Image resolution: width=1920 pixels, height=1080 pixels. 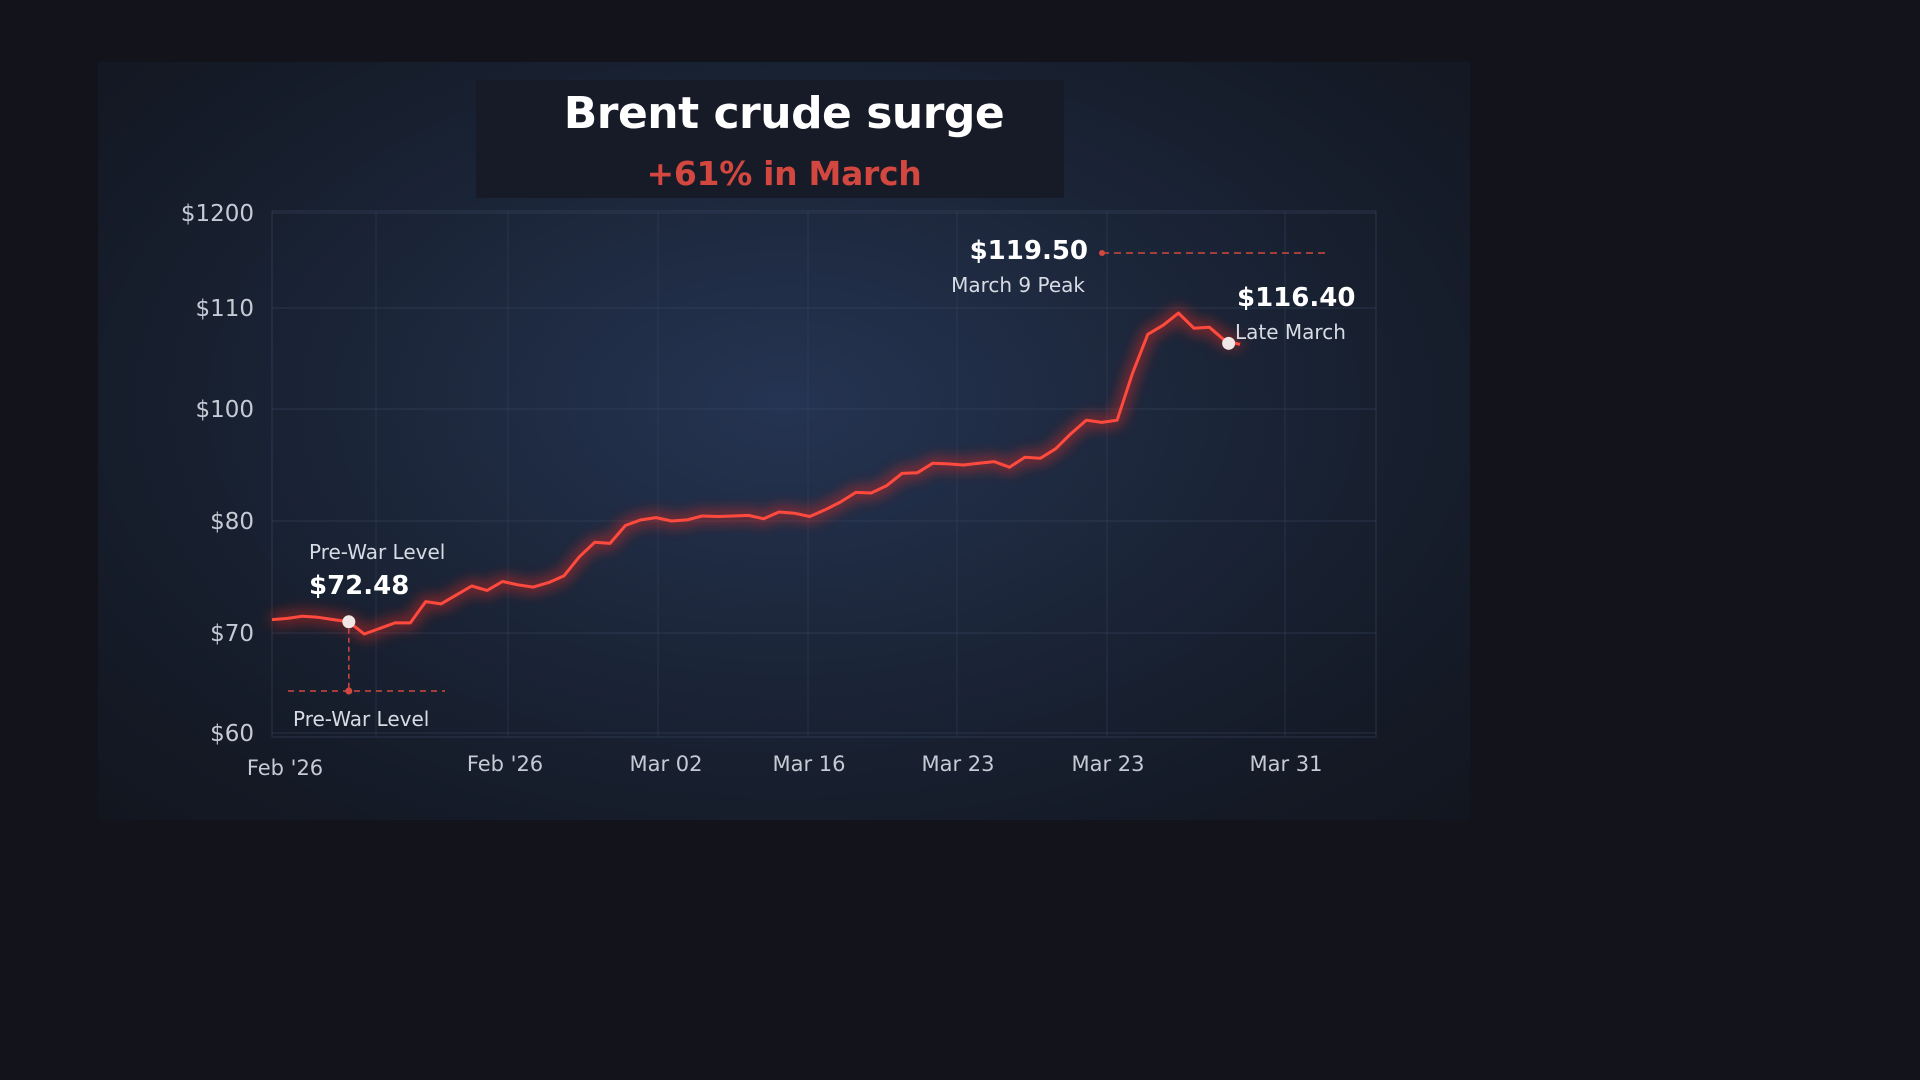 What do you see at coordinates (361, 719) in the screenshot?
I see `prewar-baseline-label: Pre-War Level` at bounding box center [361, 719].